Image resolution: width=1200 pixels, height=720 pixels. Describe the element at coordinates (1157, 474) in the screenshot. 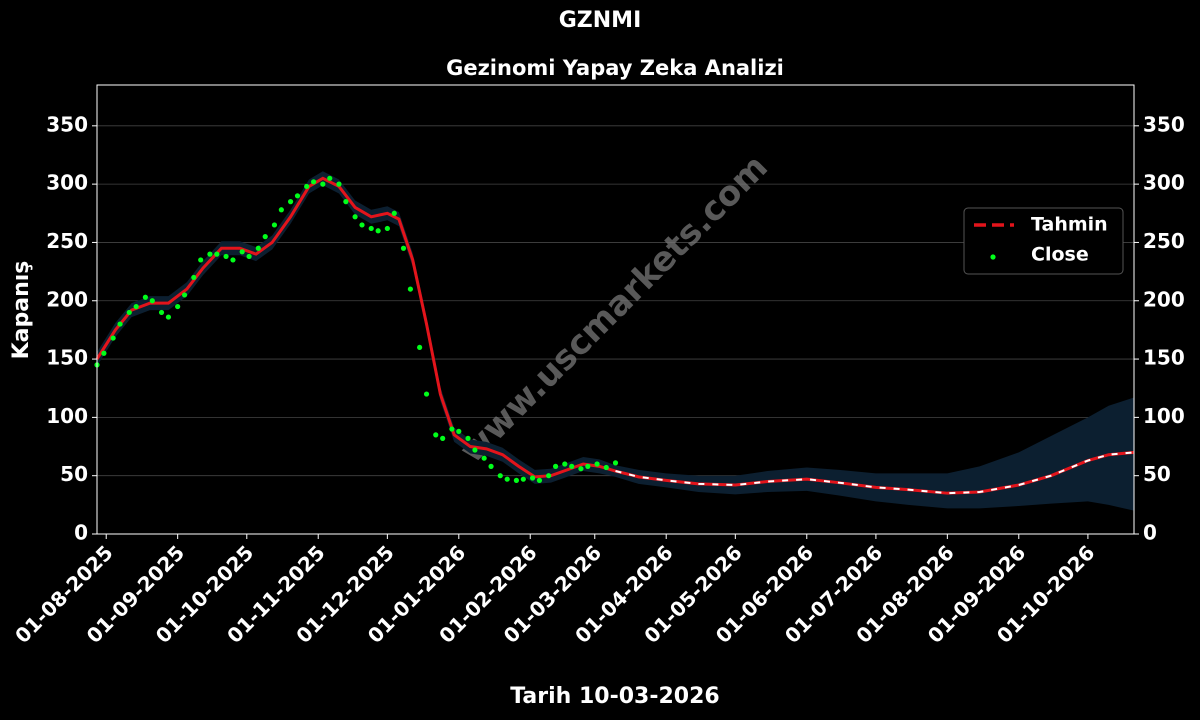

I see `y2-tick-label: 50` at that location.